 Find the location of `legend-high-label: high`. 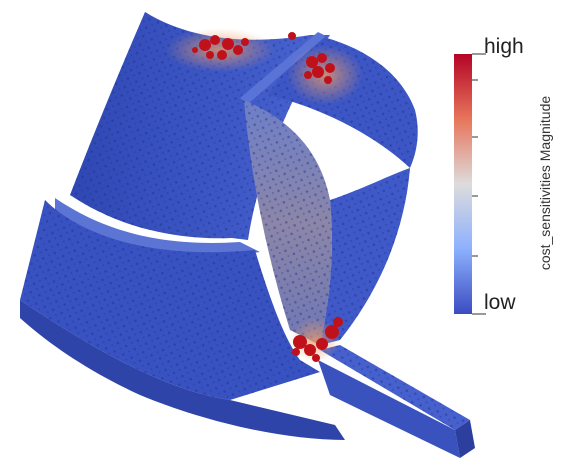

legend-high-label: high is located at coordinates (504, 46).